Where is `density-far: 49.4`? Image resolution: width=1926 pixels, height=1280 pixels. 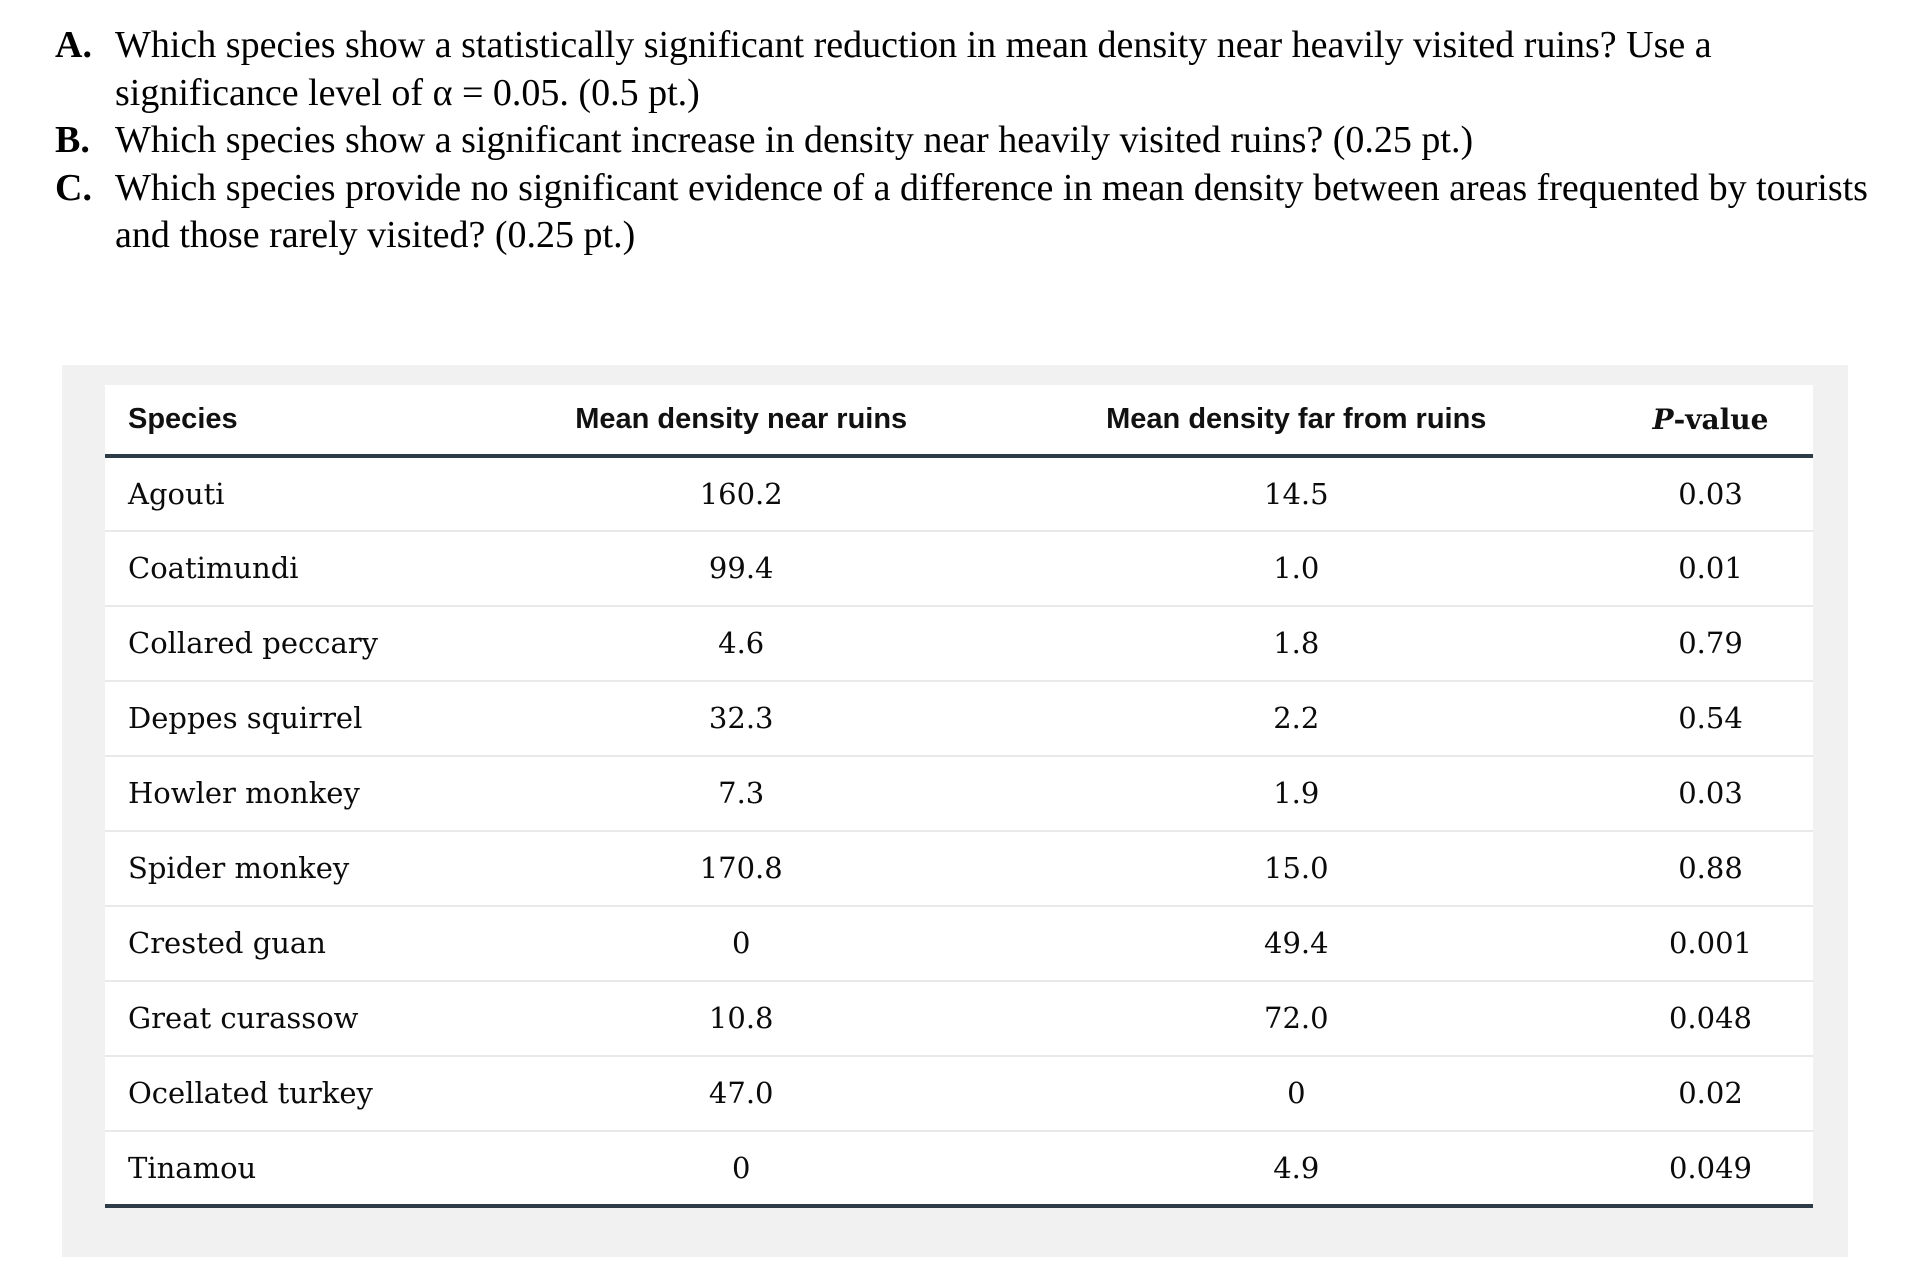
density-far: 49.4 is located at coordinates (1296, 943).